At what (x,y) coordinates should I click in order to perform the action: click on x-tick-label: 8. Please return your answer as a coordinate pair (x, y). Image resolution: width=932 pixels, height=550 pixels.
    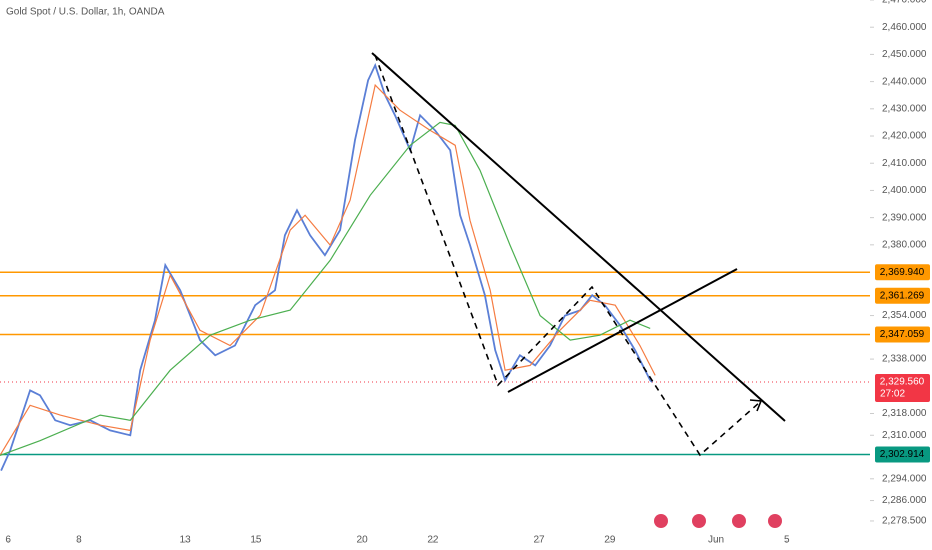
    Looking at the image, I should click on (79, 540).